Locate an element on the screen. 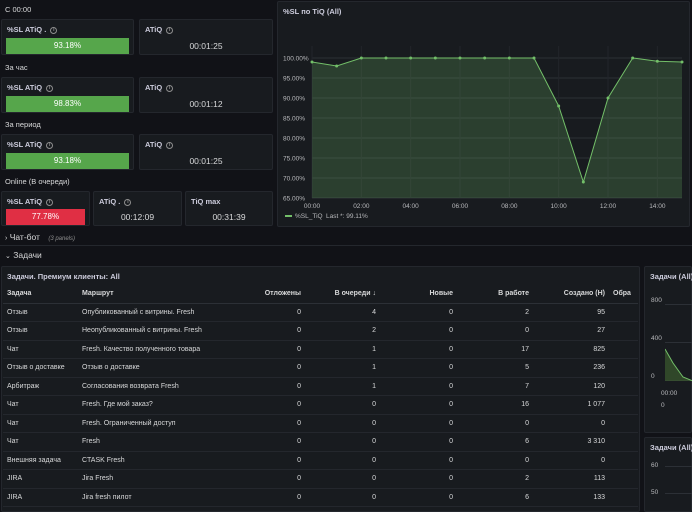  x-tick-label: 02:00 is located at coordinates (361, 206).